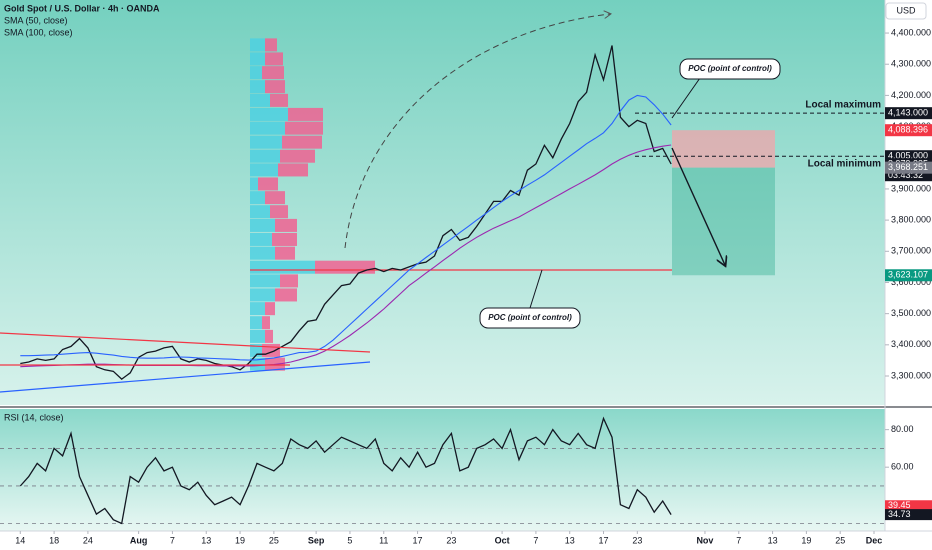 This screenshot has height=550, width=932. I want to click on level-label: Local minimum, so click(844, 164).